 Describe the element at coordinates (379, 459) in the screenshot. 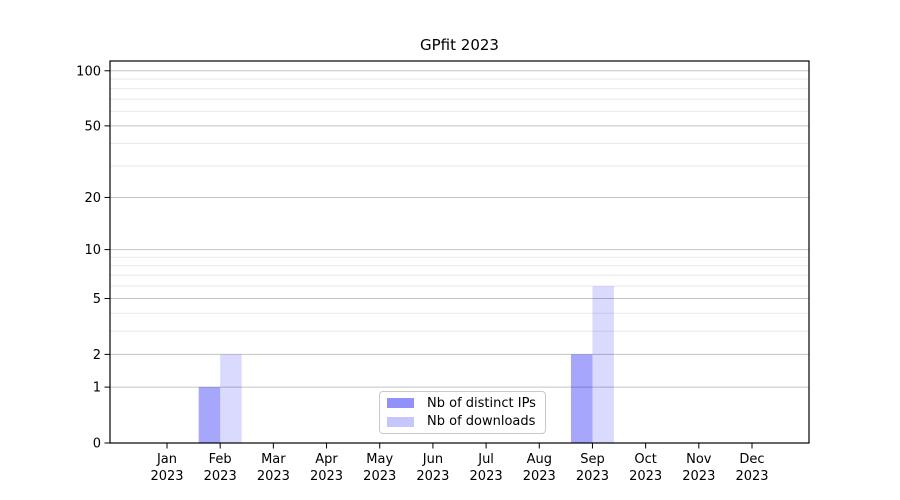

I see `x-tick-label-month: May` at that location.